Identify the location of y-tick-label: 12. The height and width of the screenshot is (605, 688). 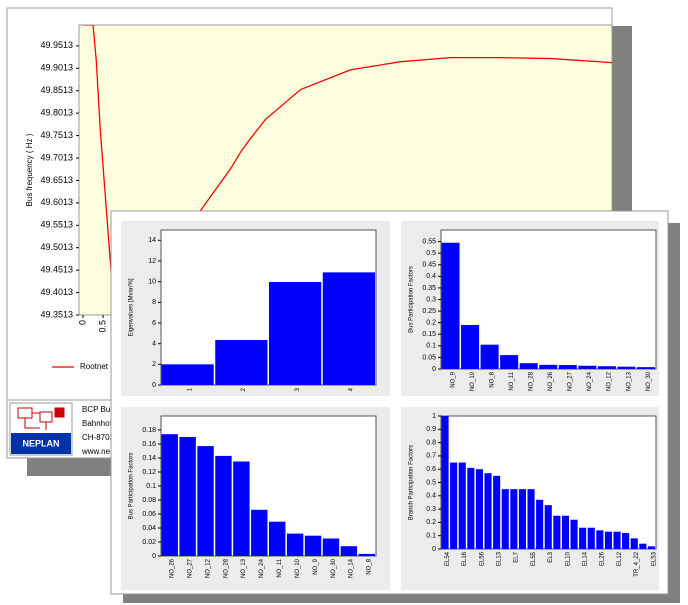
(152, 261).